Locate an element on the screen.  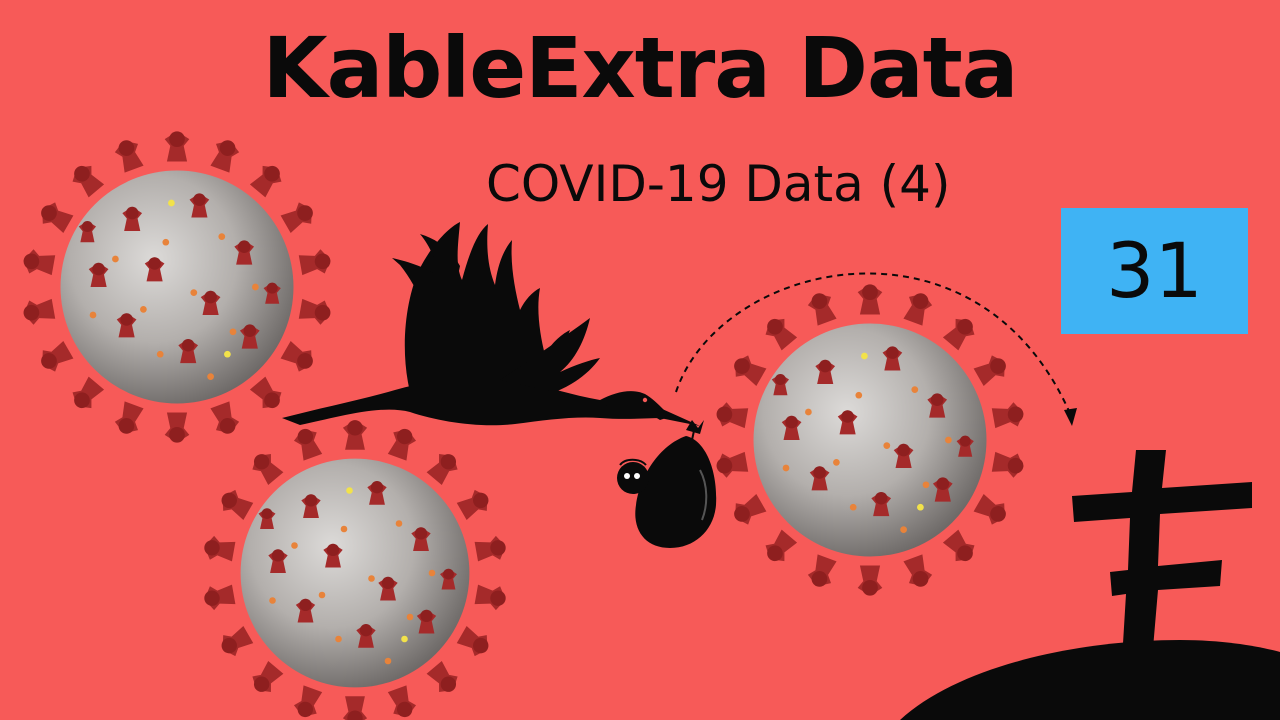
episode-number: 31 is located at coordinates (1154, 270).